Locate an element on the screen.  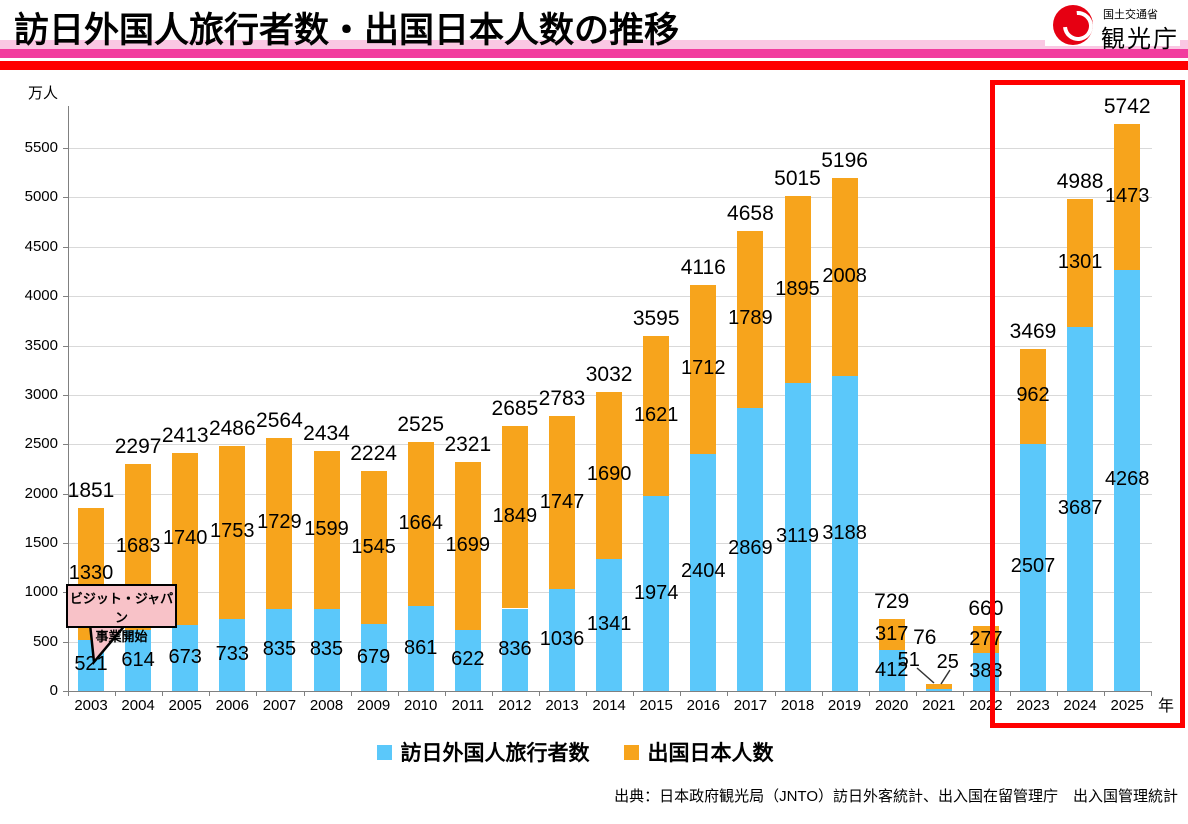
x-axis-line is located at coordinates (610, 691).